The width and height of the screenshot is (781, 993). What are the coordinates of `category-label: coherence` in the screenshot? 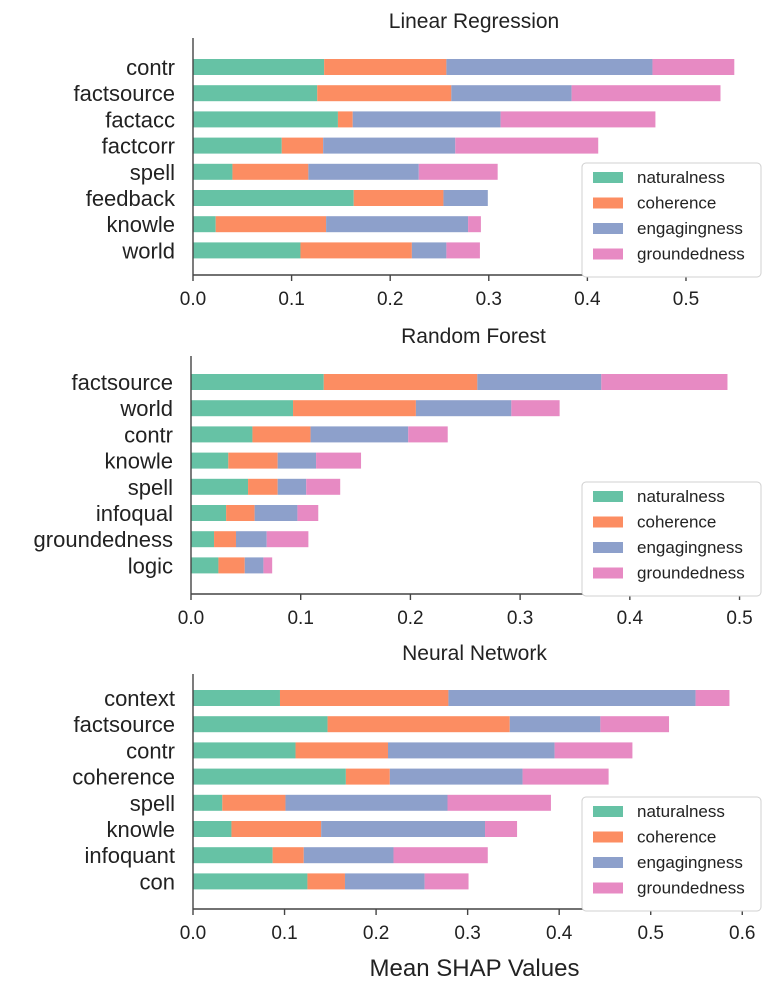 It's located at (123, 777).